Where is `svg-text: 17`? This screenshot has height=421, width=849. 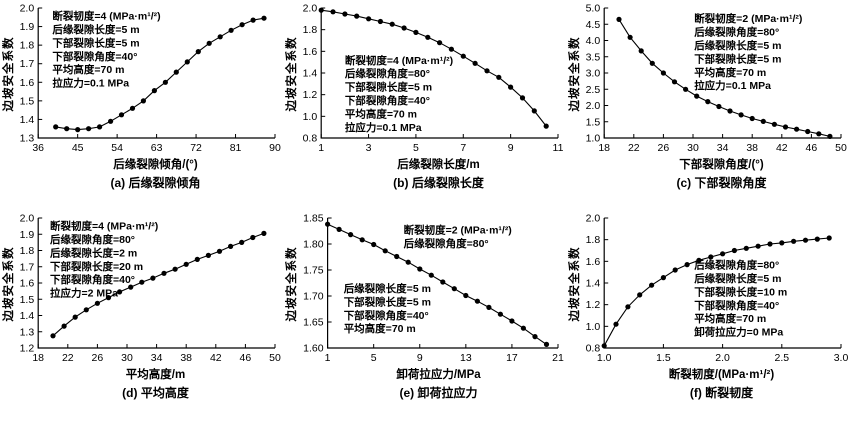
svg-text: 17 is located at coordinates (512, 358).